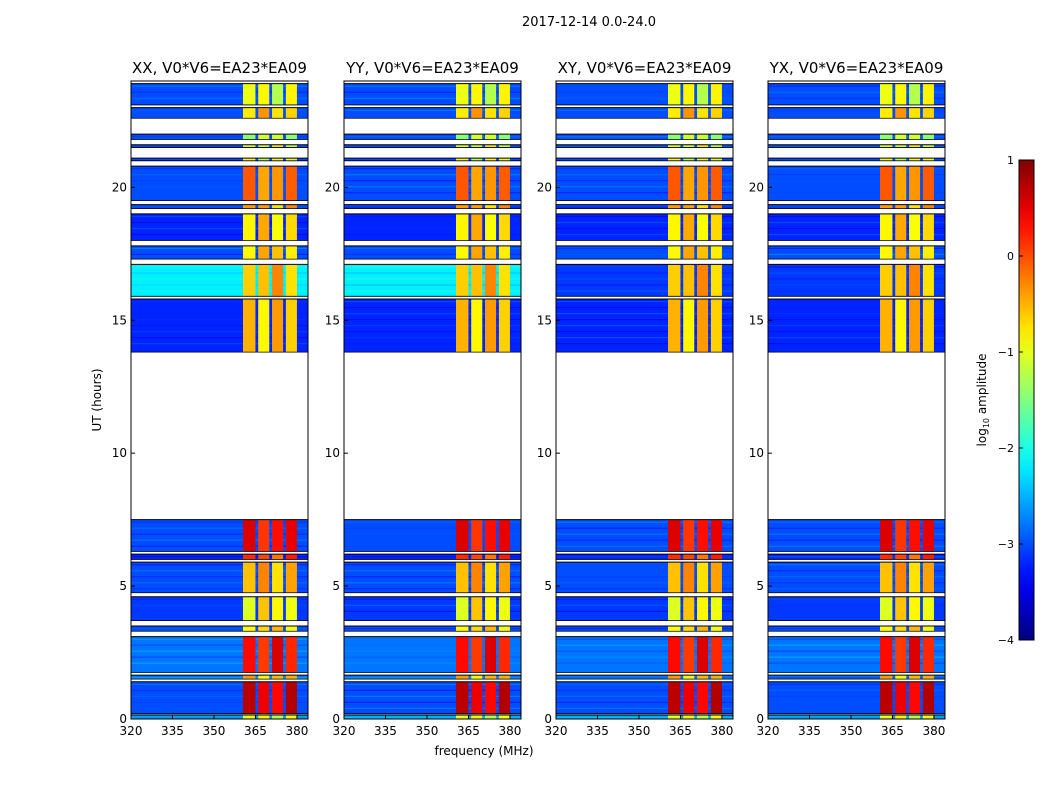  Describe the element at coordinates (509, 731) in the screenshot. I see `x-tick-label: 380` at that location.